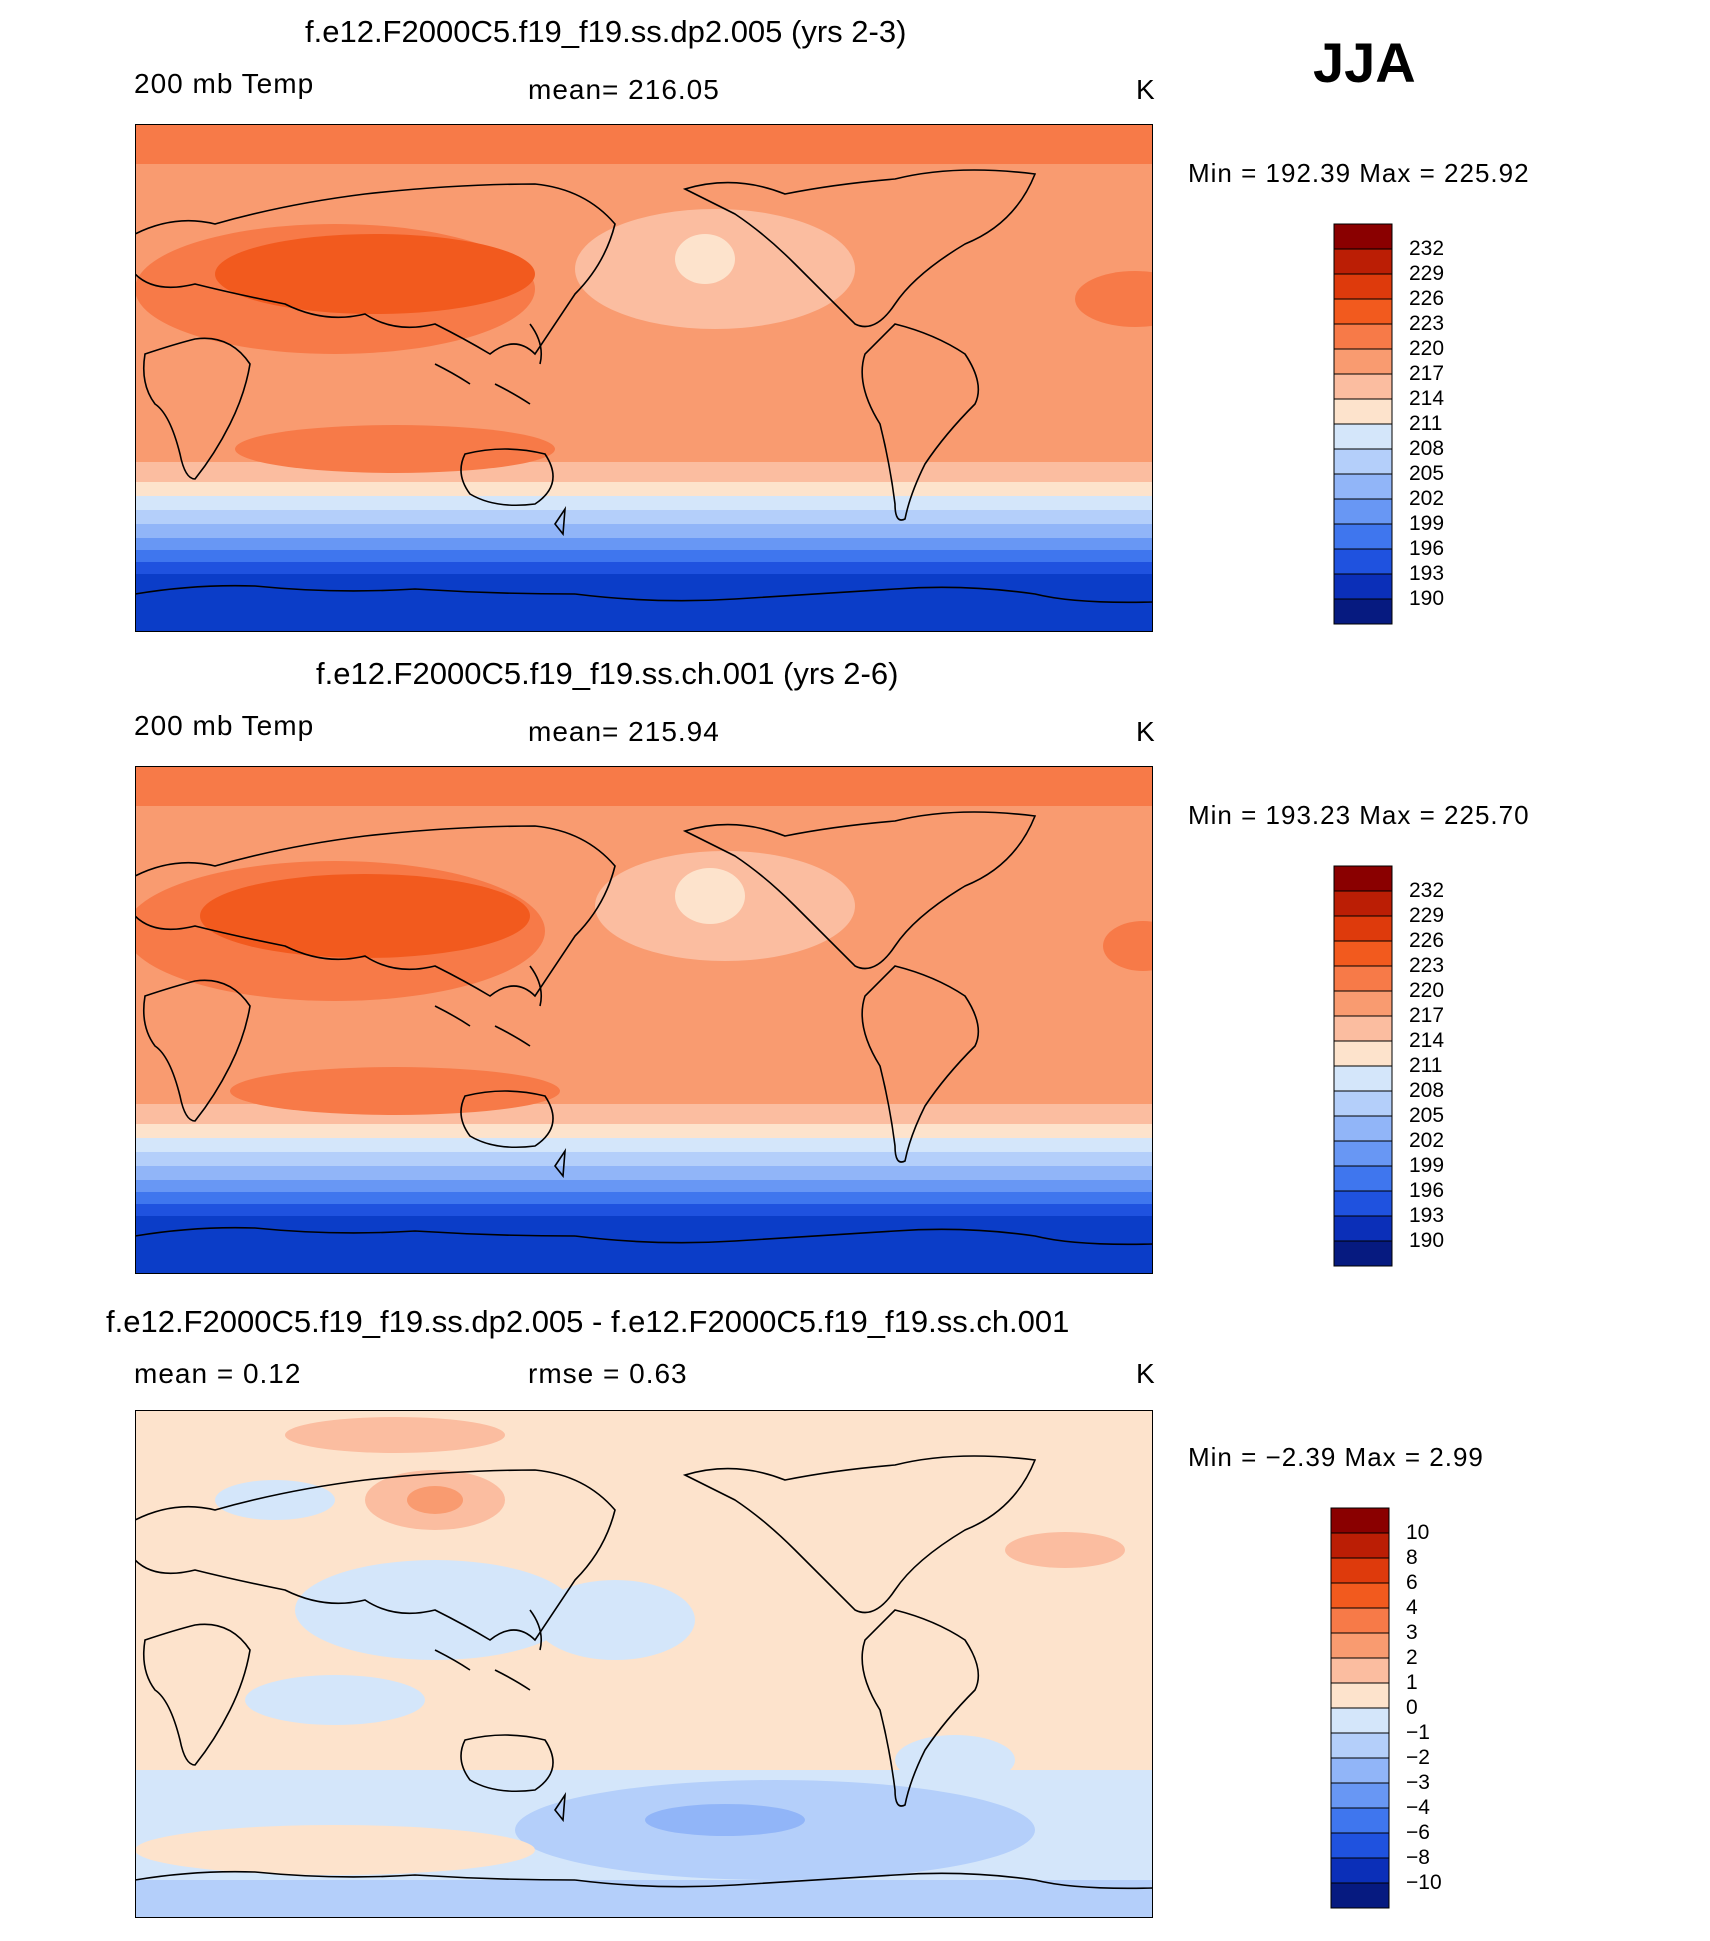 The width and height of the screenshot is (1710, 1941). Describe the element at coordinates (1359, 173) in the screenshot. I see `panel-1-minmax: Min = 192.39 Max = 225.92` at that location.